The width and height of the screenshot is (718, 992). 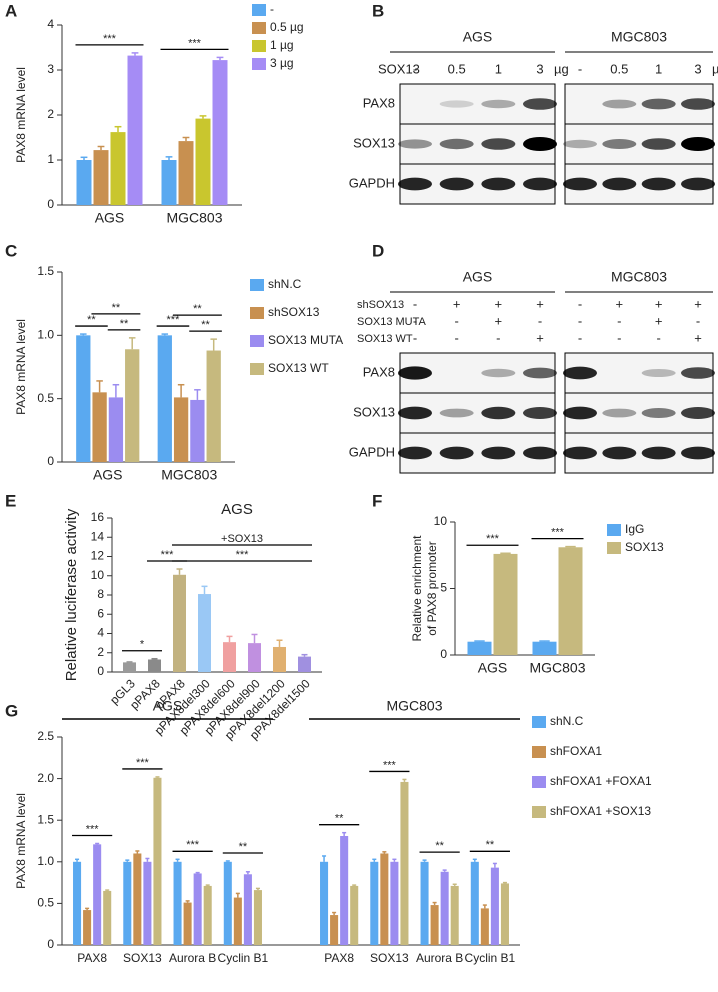 What do you see at coordinates (392, 322) in the screenshot?
I see `condition-label: SOX13 MUTA` at bounding box center [392, 322].